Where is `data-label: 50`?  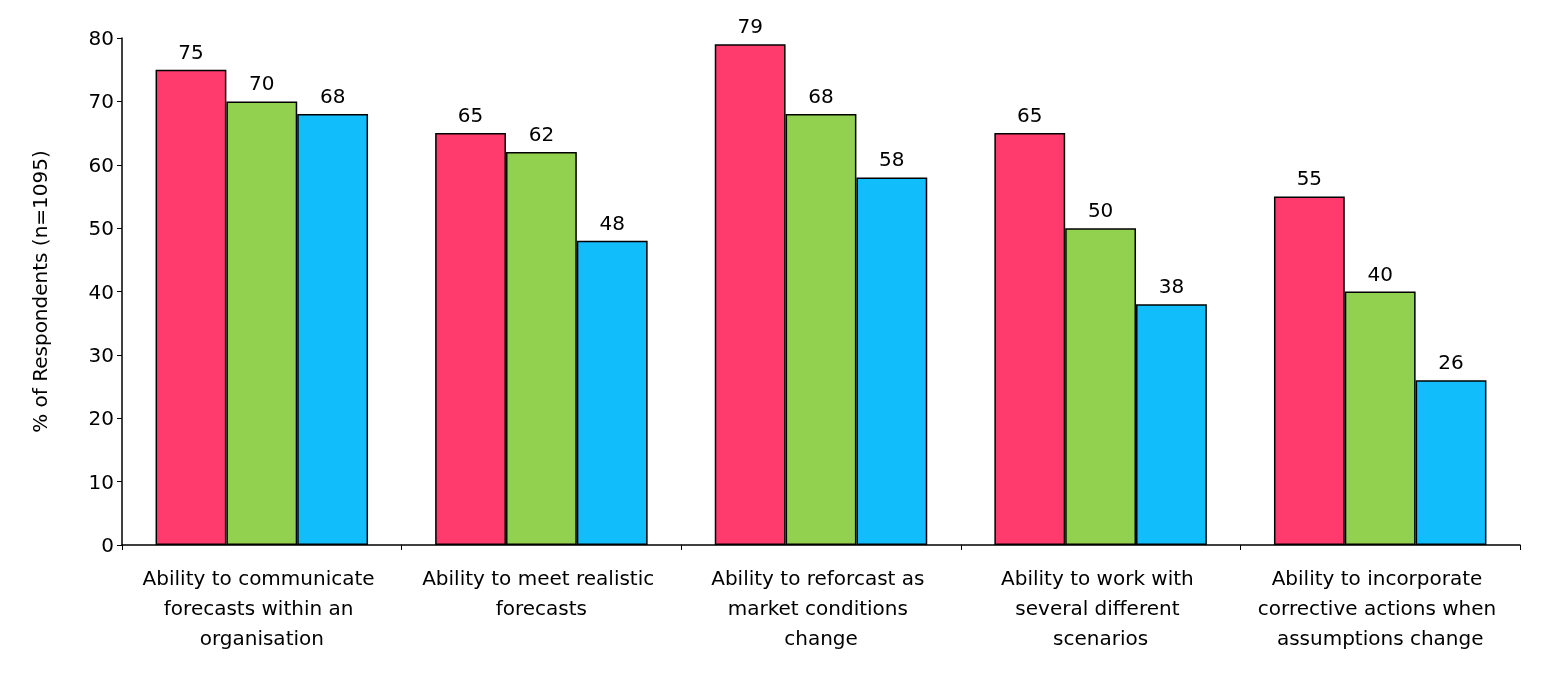
data-label: 50 is located at coordinates (1100, 210).